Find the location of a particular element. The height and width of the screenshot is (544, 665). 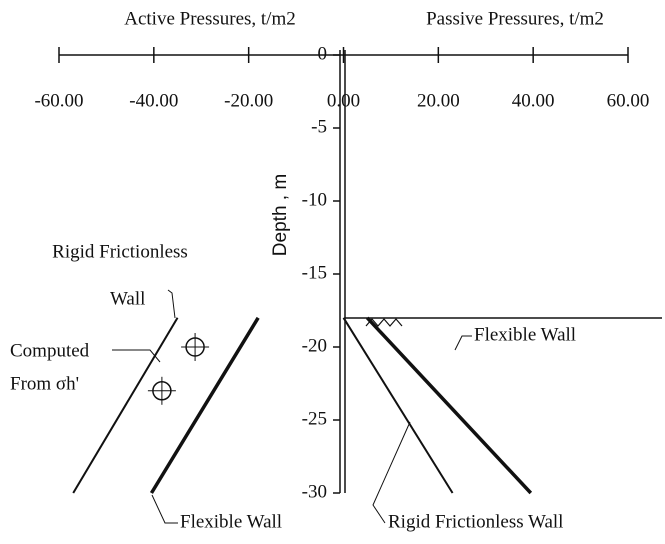

x-tick-label: 40.00 is located at coordinates (533, 100).